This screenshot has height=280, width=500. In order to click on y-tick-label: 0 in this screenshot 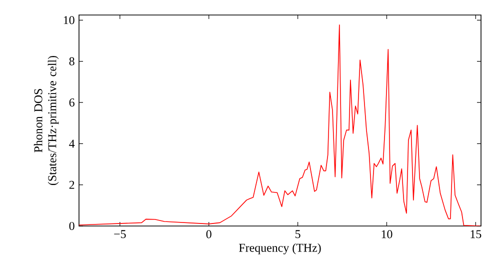, I will do `click(71, 226)`.